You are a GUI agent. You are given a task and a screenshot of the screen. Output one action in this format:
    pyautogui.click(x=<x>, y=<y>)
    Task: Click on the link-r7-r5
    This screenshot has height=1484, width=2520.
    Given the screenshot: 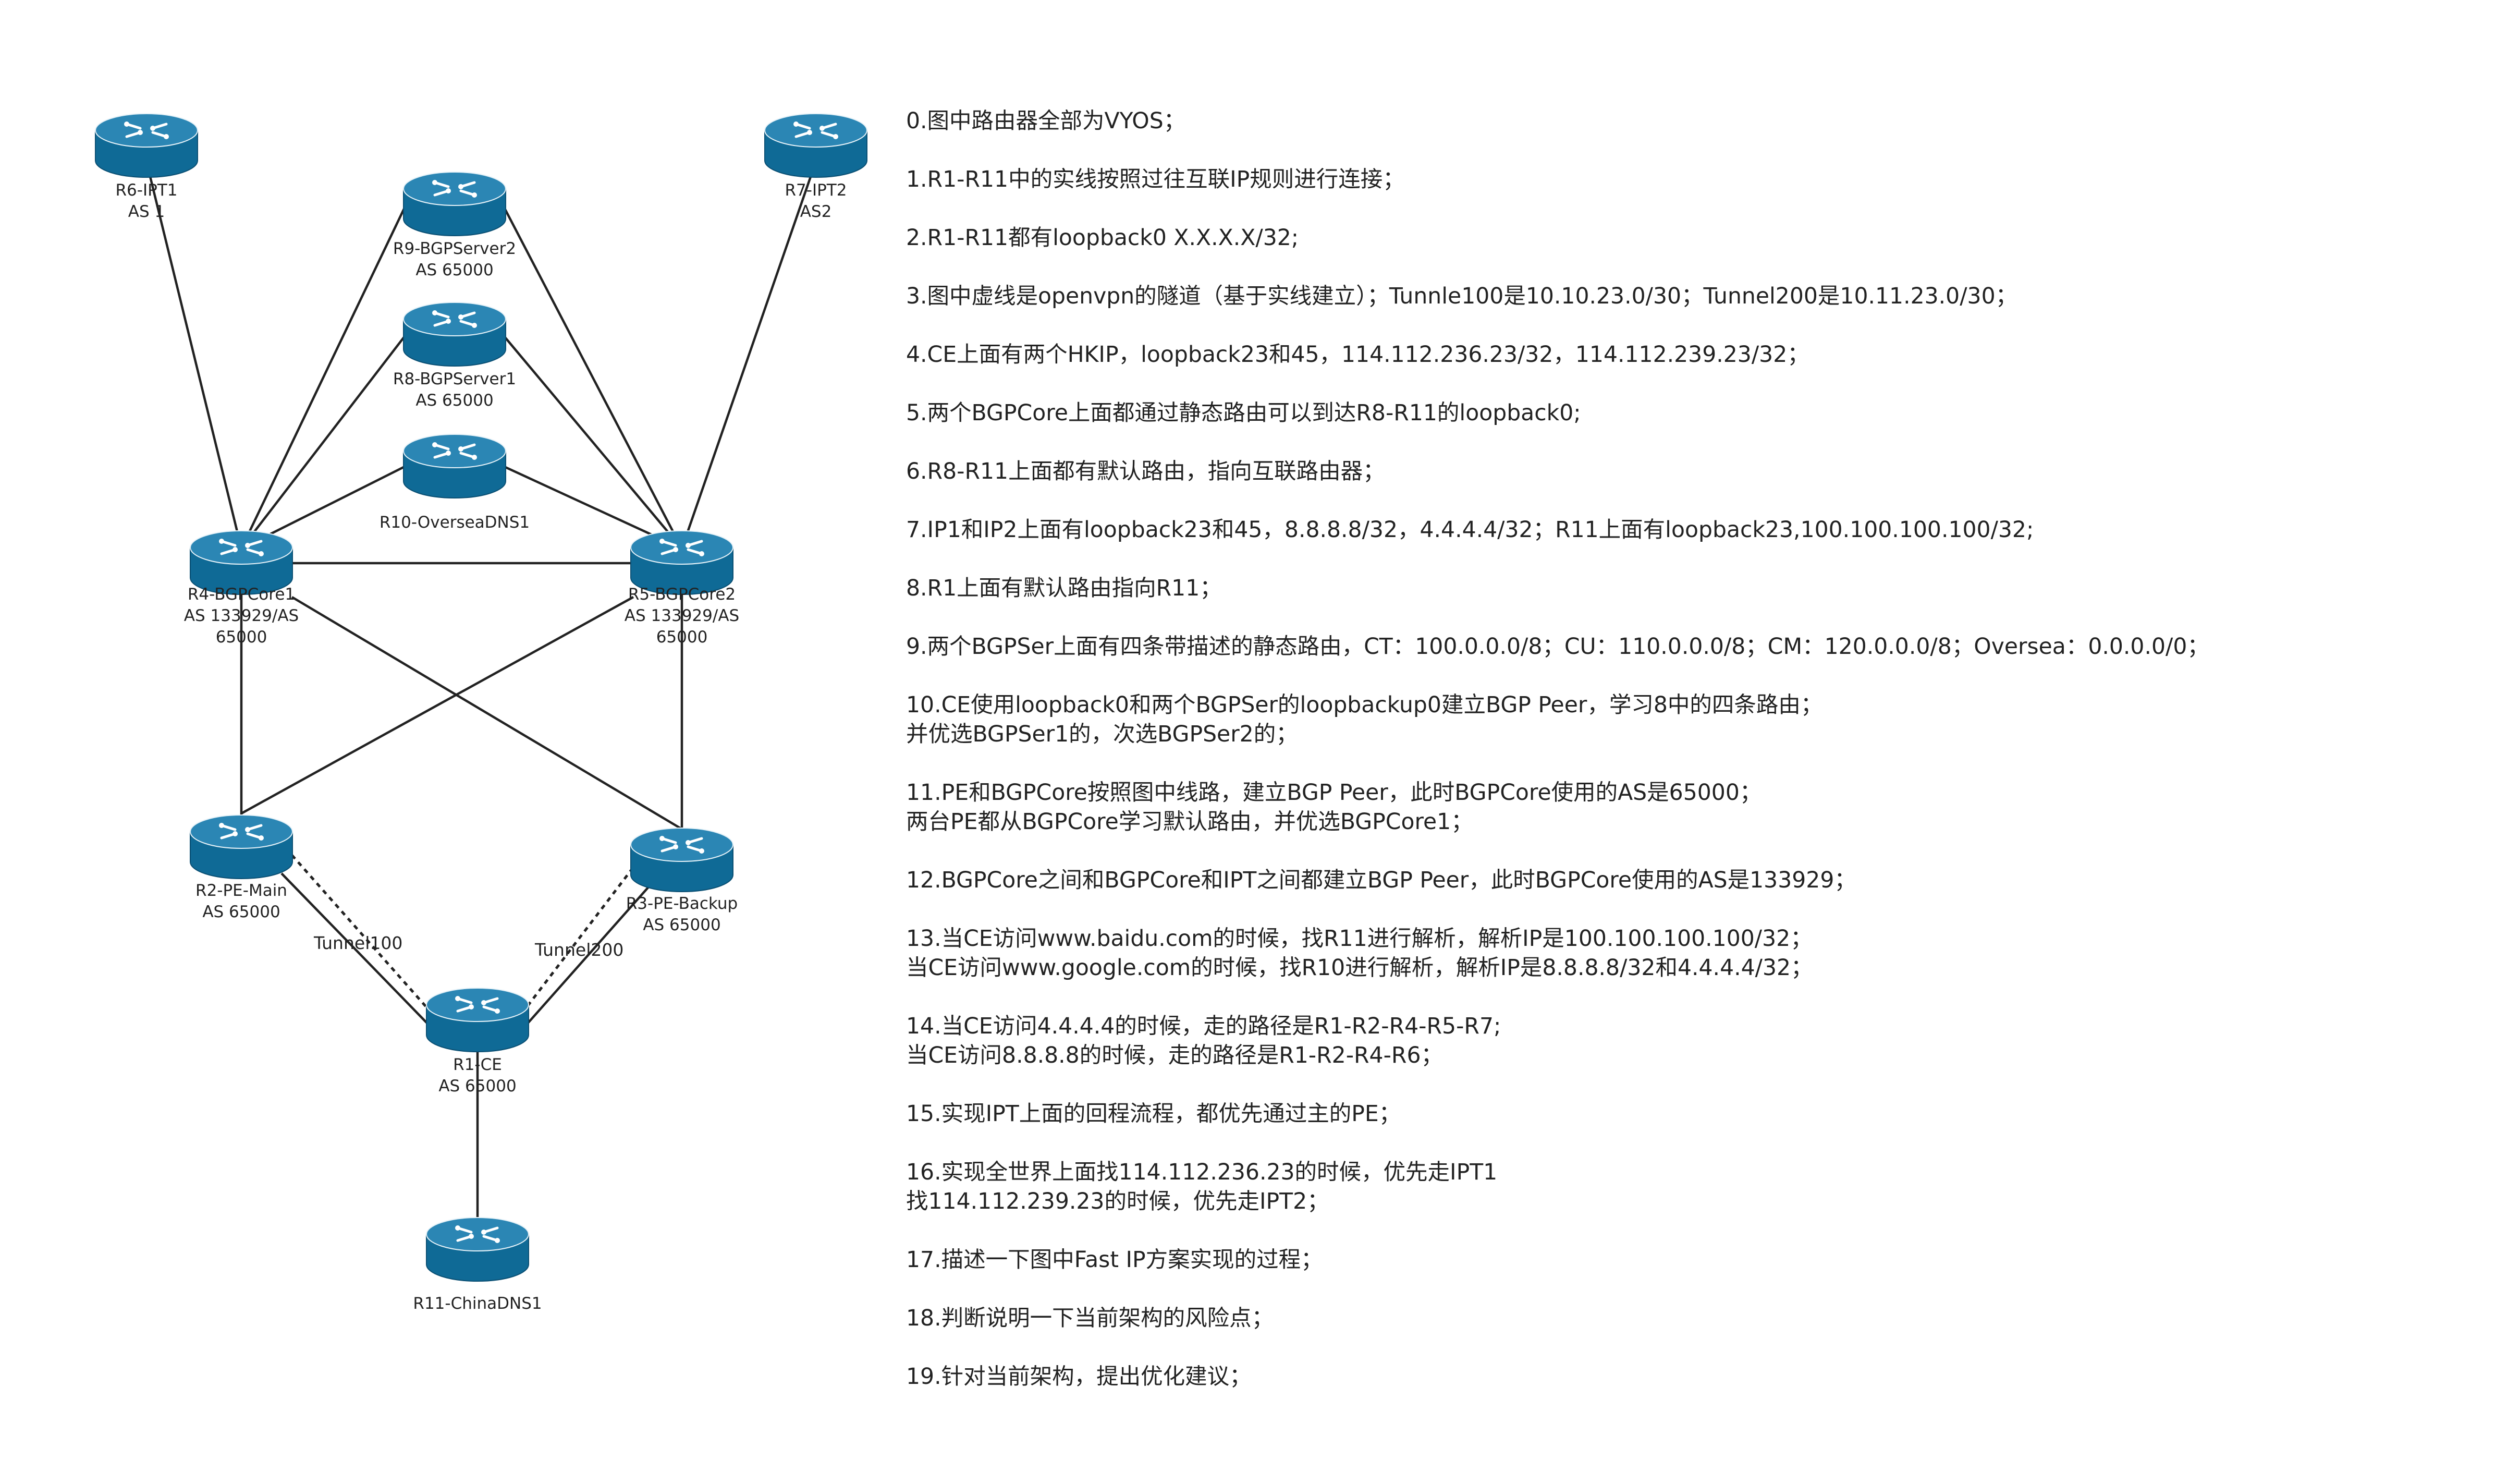 What is the action you would take?
    pyautogui.click(x=748, y=355)
    